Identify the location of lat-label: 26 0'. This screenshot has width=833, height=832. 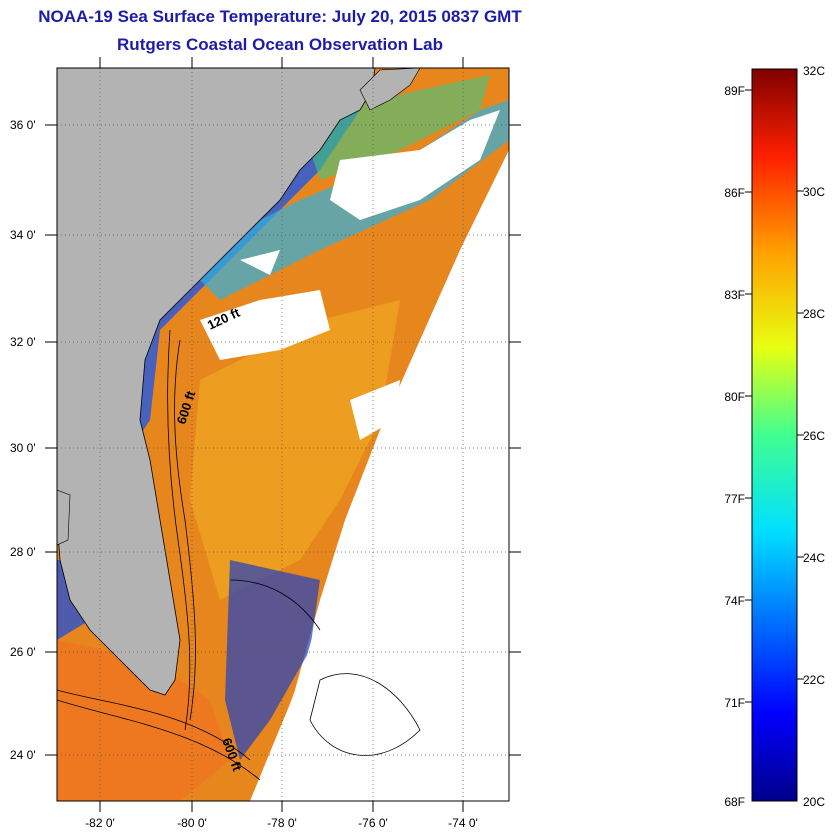
(23, 652).